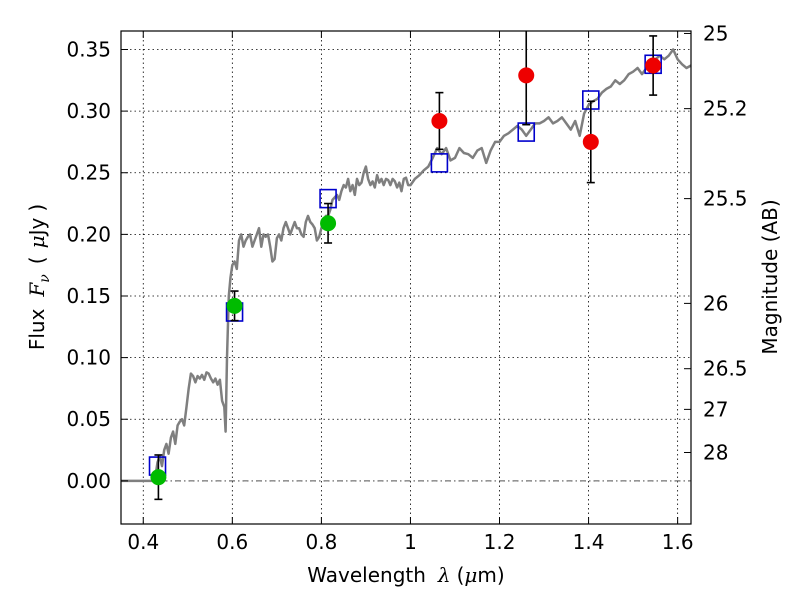 This screenshot has height=600, width=800. What do you see at coordinates (88, 111) in the screenshot?
I see `y-tick-label: 0.30` at bounding box center [88, 111].